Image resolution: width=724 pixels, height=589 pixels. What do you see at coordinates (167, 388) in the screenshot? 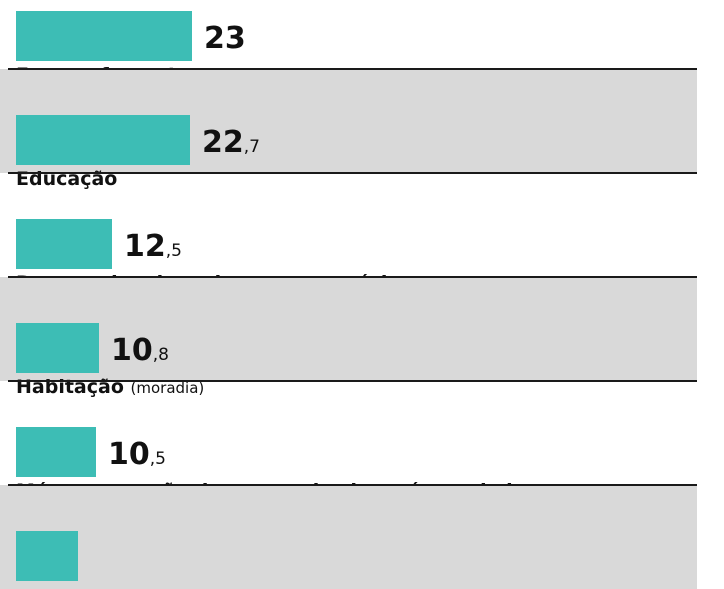
I see `category-note: (moradia)` at bounding box center [167, 388].